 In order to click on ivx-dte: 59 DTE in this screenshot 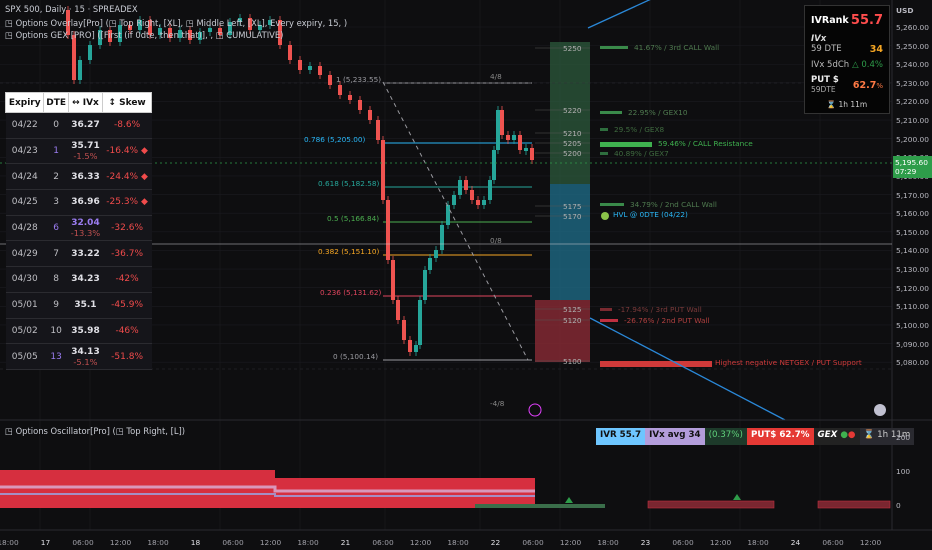, I will do `click(826, 49)`.